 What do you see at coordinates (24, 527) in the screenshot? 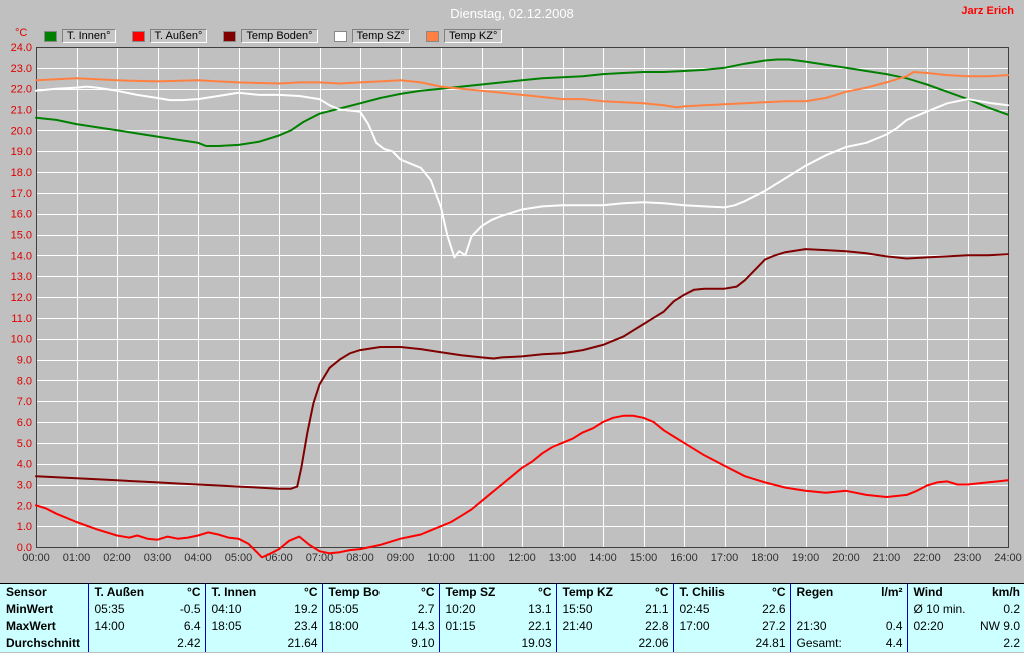
I see `svg-text: 1.0` at bounding box center [24, 527].